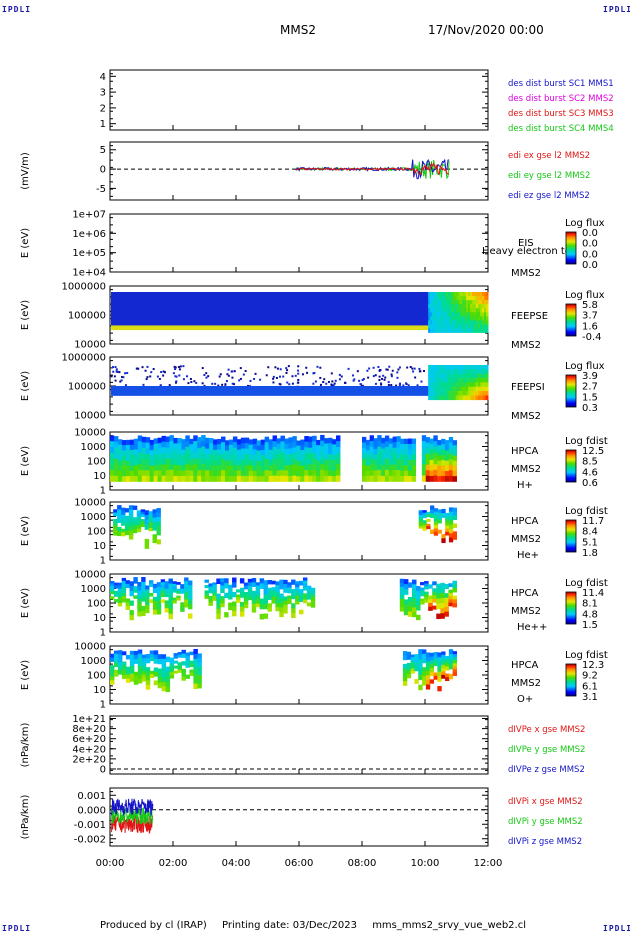 This screenshot has height=934, width=630. What do you see at coordinates (90, 839) in the screenshot?
I see `divpi-ytick-label-3: -0.002` at bounding box center [90, 839].